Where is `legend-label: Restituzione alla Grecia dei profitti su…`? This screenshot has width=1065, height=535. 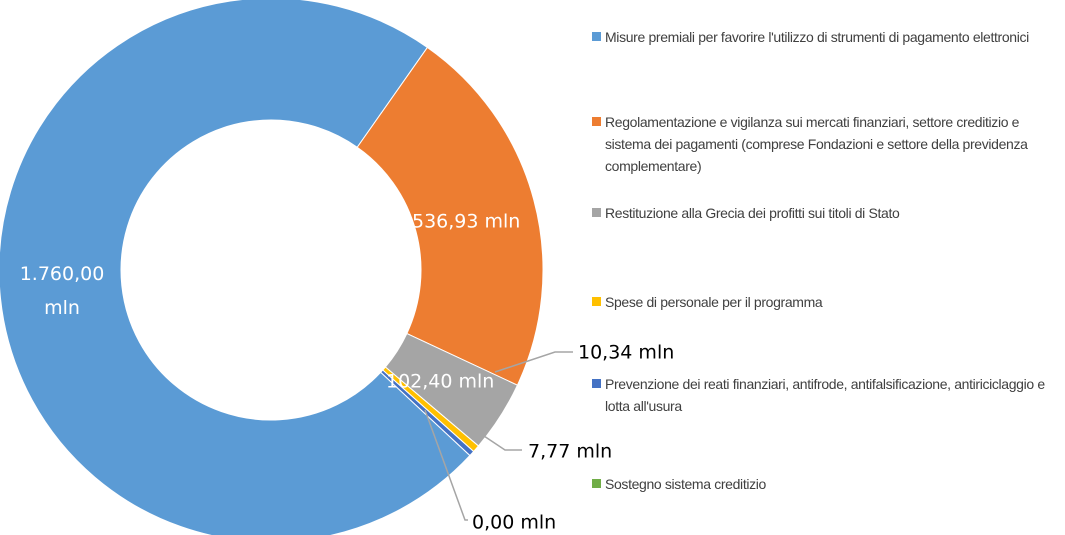 legend-label: Restituzione alla Grecia dei profitti su… is located at coordinates (752, 213).